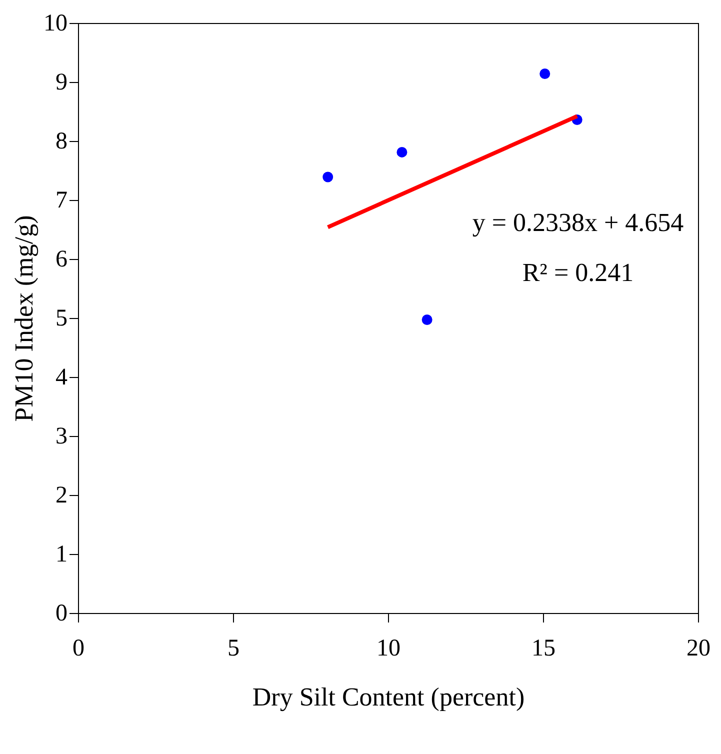  What do you see at coordinates (56, 23) in the screenshot?
I see `y-tick-label: 10` at bounding box center [56, 23].